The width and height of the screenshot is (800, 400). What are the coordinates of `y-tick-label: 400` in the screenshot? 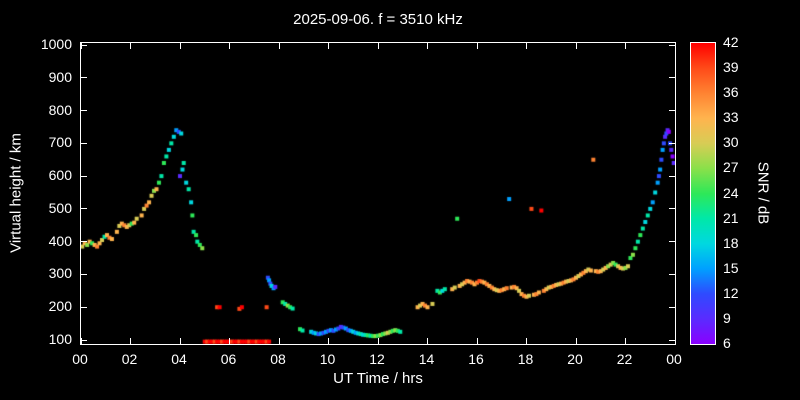 It's located at (60, 240).